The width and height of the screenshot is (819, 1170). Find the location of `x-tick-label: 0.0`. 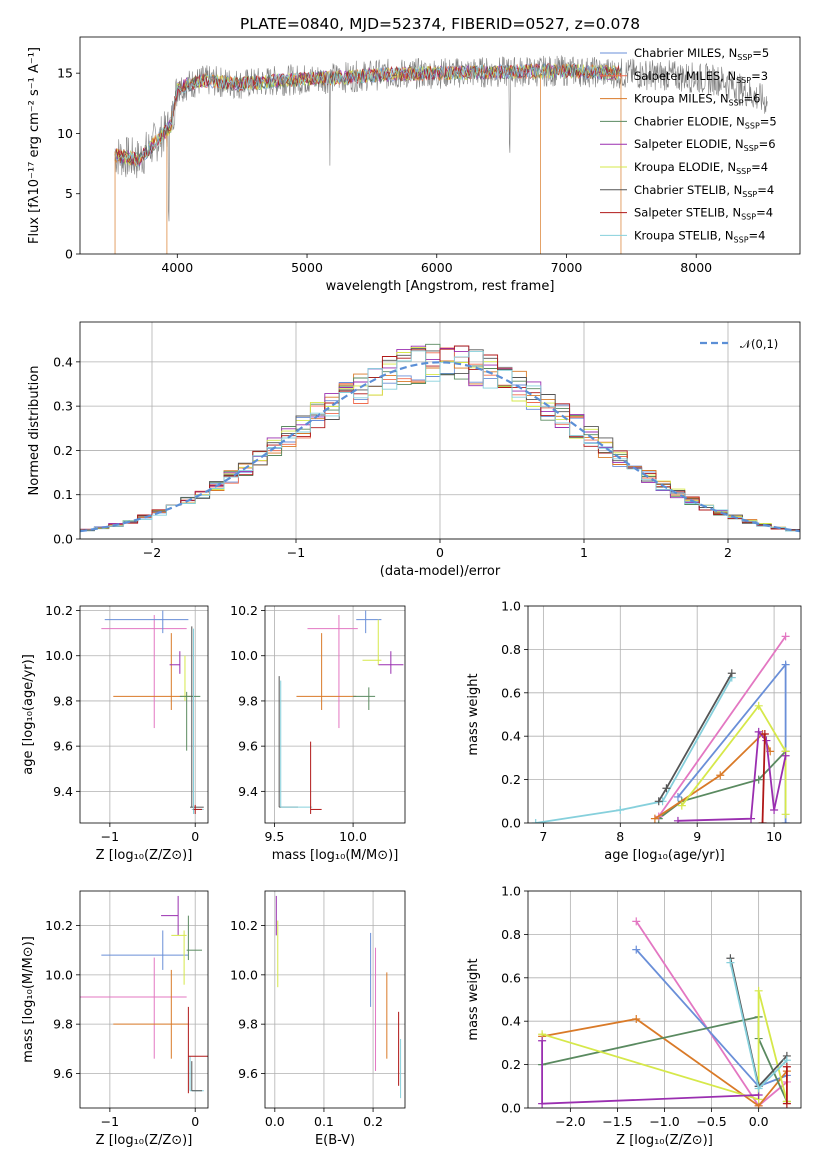

x-tick-label: 0.0 is located at coordinates (759, 1121).